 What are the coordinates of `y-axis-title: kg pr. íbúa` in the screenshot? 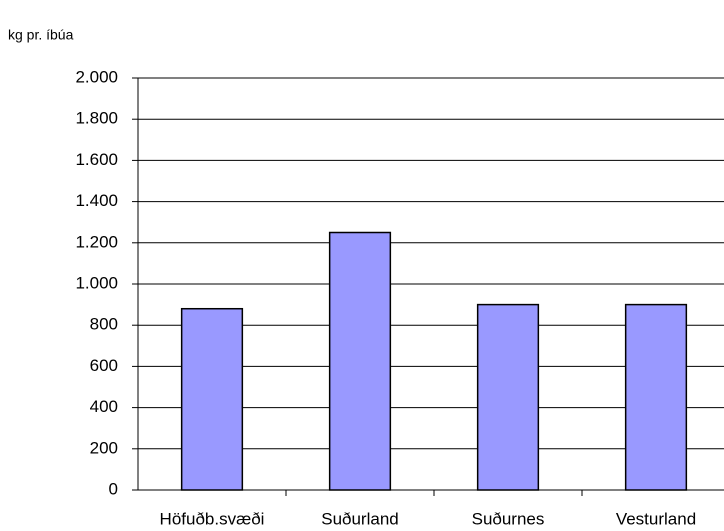 It's located at (41, 35).